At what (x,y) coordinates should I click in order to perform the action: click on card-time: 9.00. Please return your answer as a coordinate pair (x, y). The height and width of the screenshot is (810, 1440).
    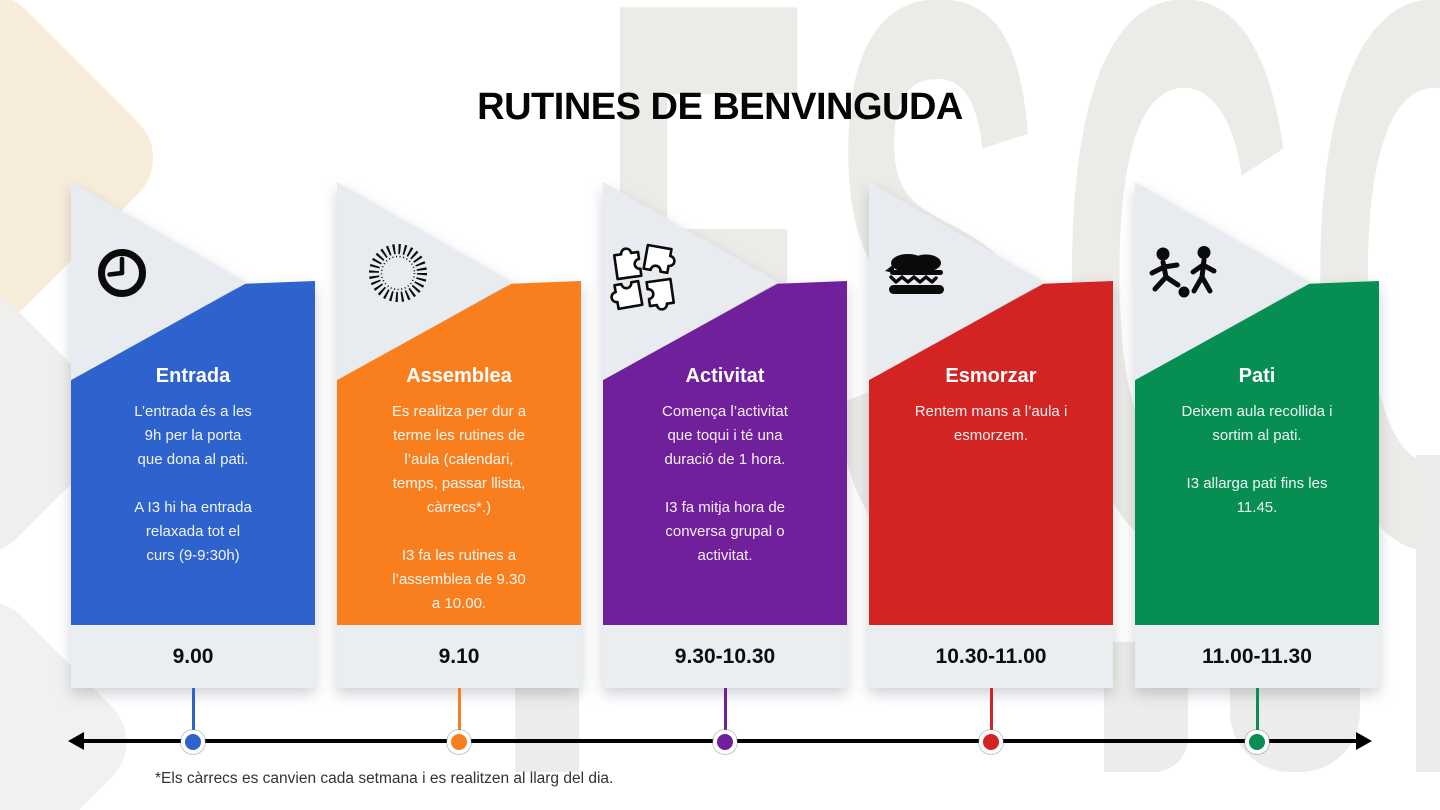
    Looking at the image, I should click on (193, 656).